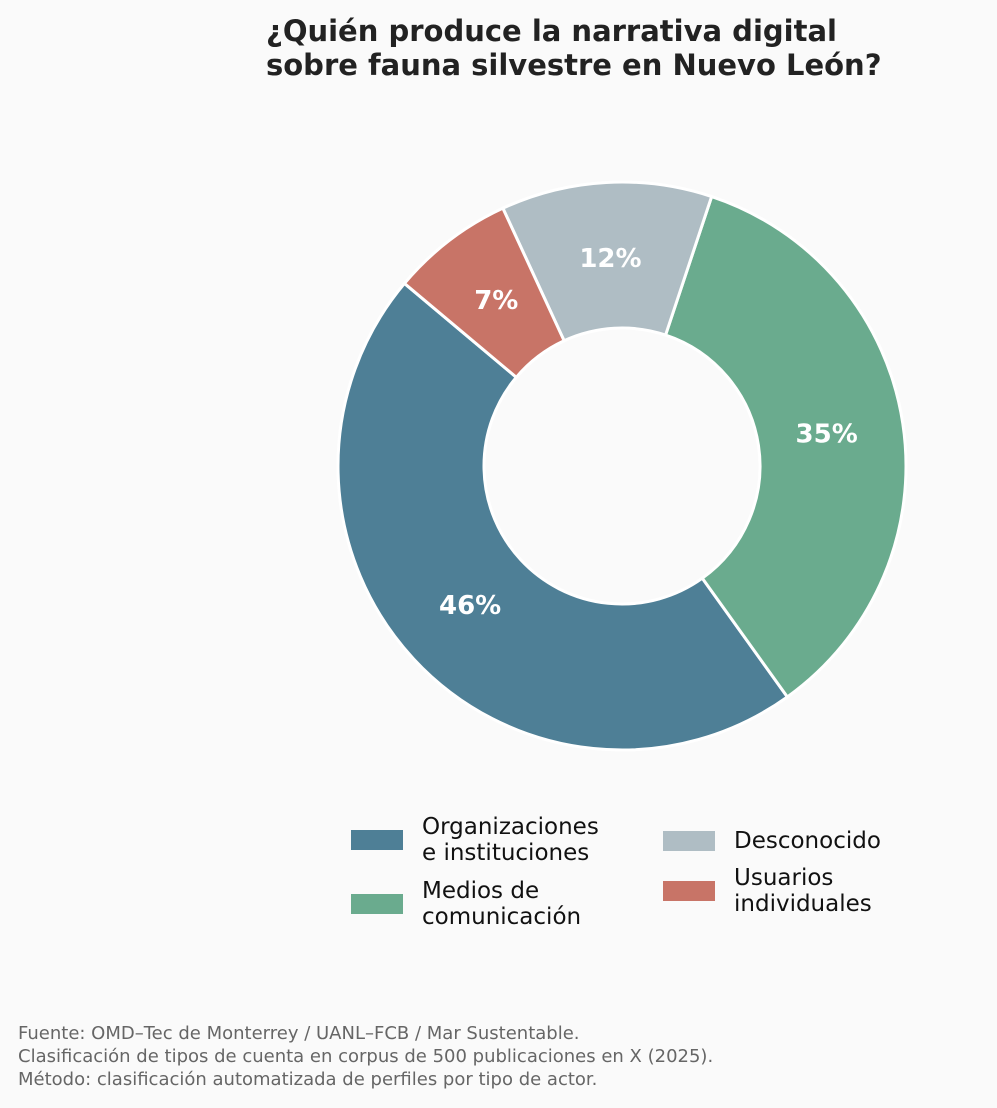 This screenshot has width=997, height=1108. What do you see at coordinates (827, 435) in the screenshot?
I see `value-label: 35%` at bounding box center [827, 435].